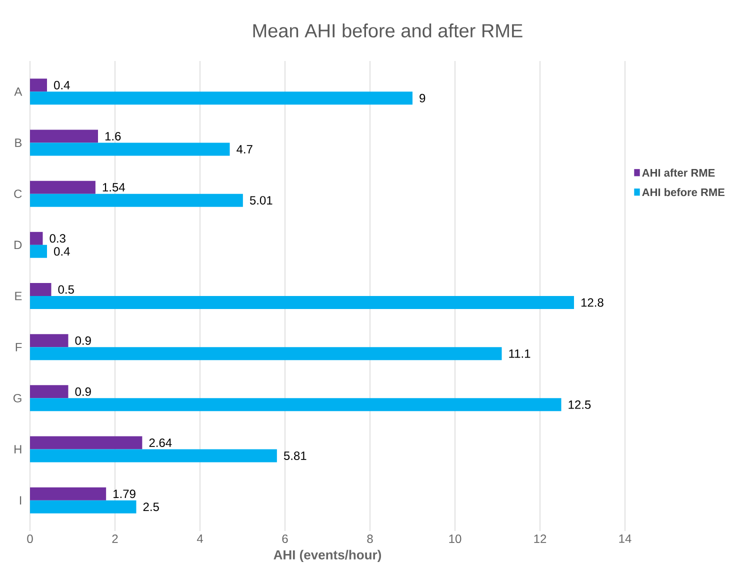  I want to click on data-label: 1.6, so click(113, 136).